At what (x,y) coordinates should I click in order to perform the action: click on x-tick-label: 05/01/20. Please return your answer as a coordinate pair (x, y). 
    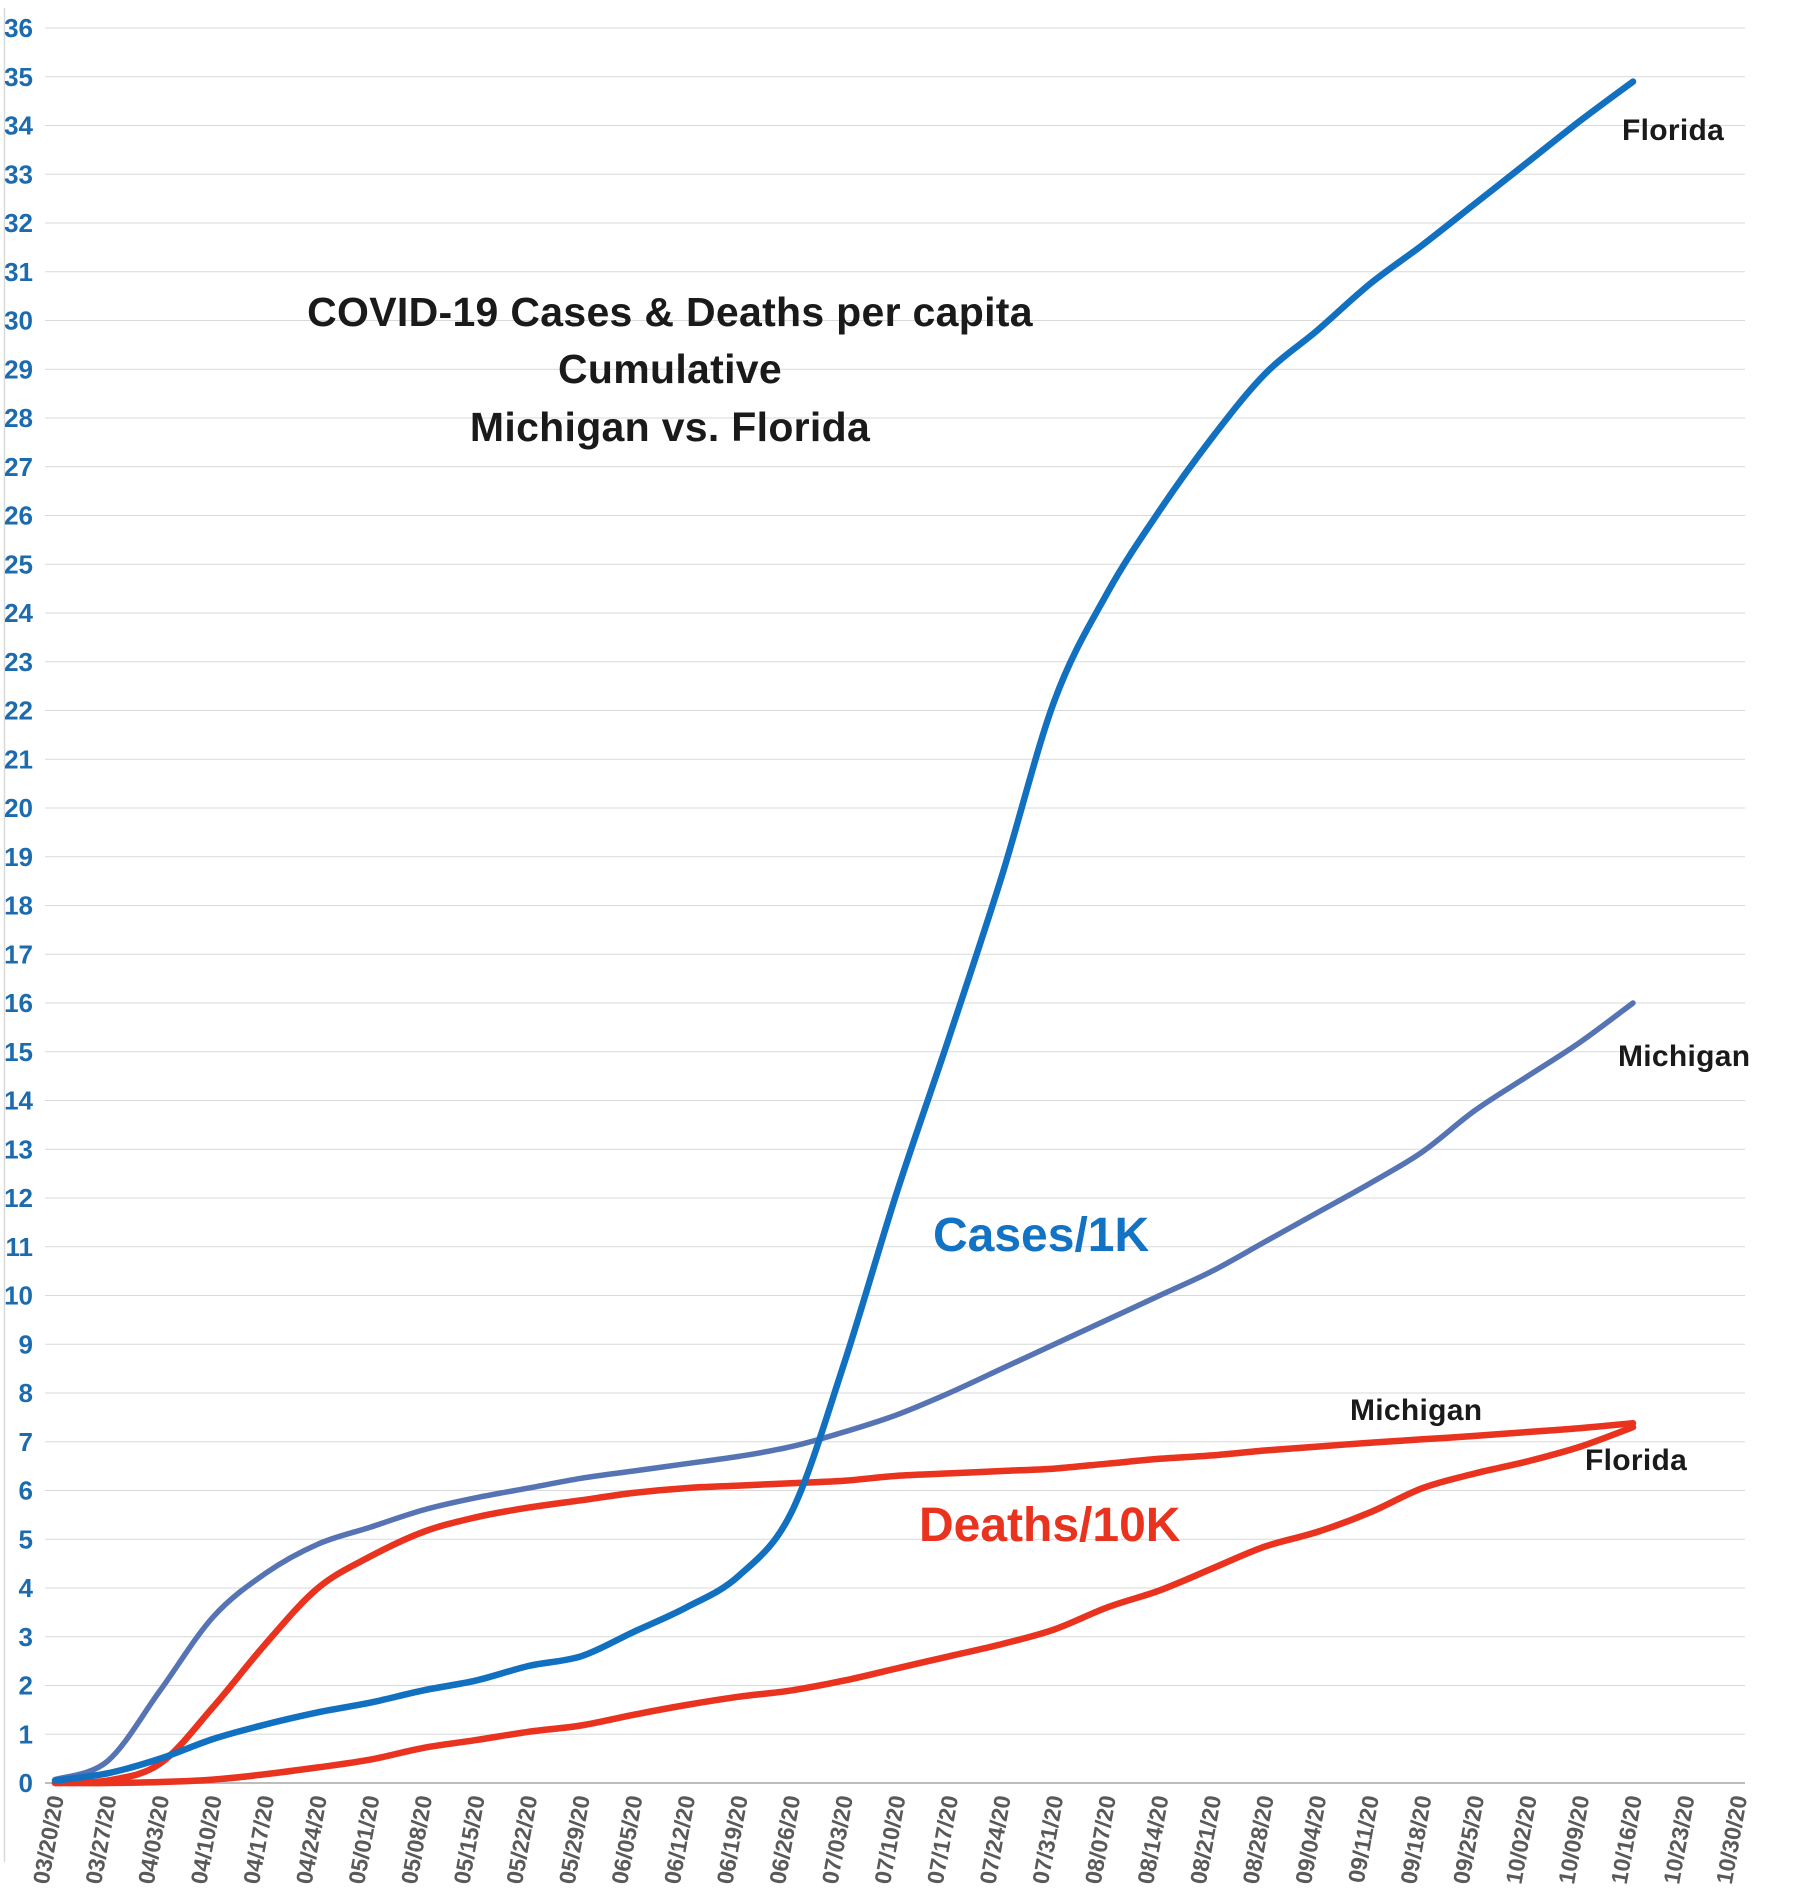
    Looking at the image, I should click on (363, 1839).